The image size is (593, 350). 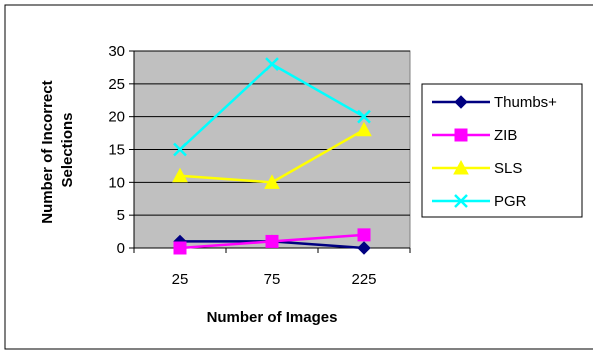 I want to click on legend-label: Thumbs+, so click(x=525, y=102).